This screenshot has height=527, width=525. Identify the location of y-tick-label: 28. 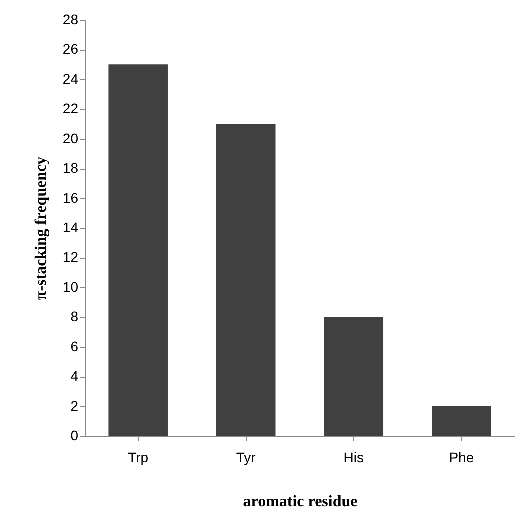
(70, 20).